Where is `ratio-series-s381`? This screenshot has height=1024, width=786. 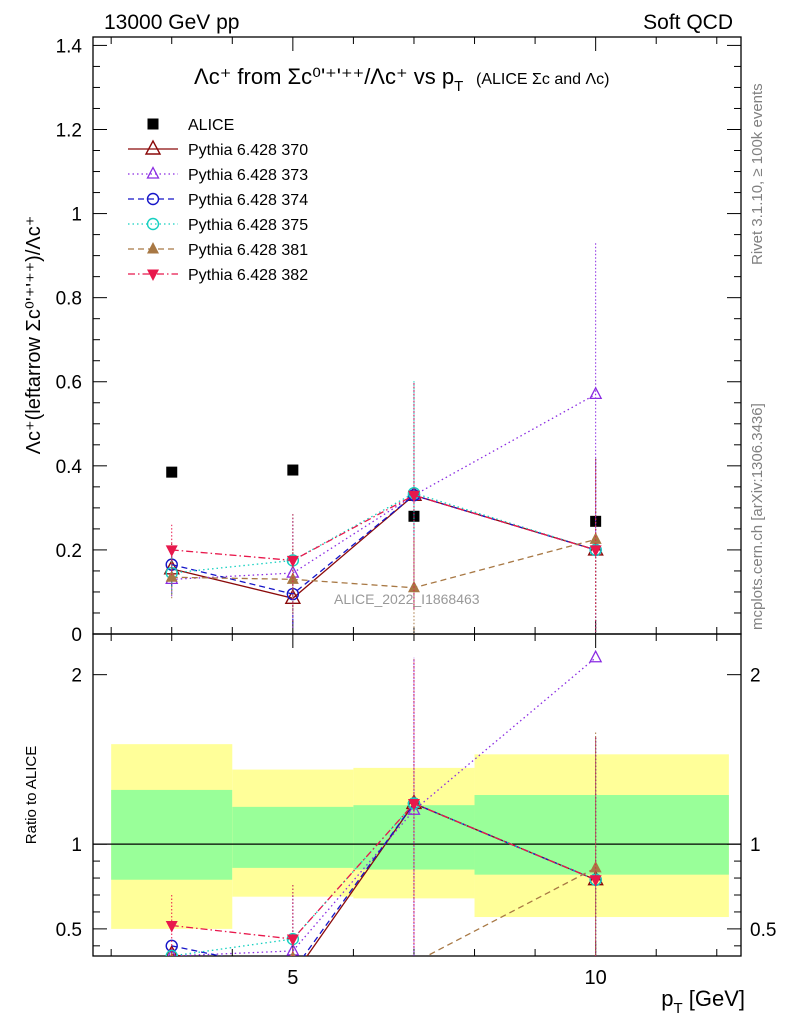 ratio-series-s381 is located at coordinates (385, 844).